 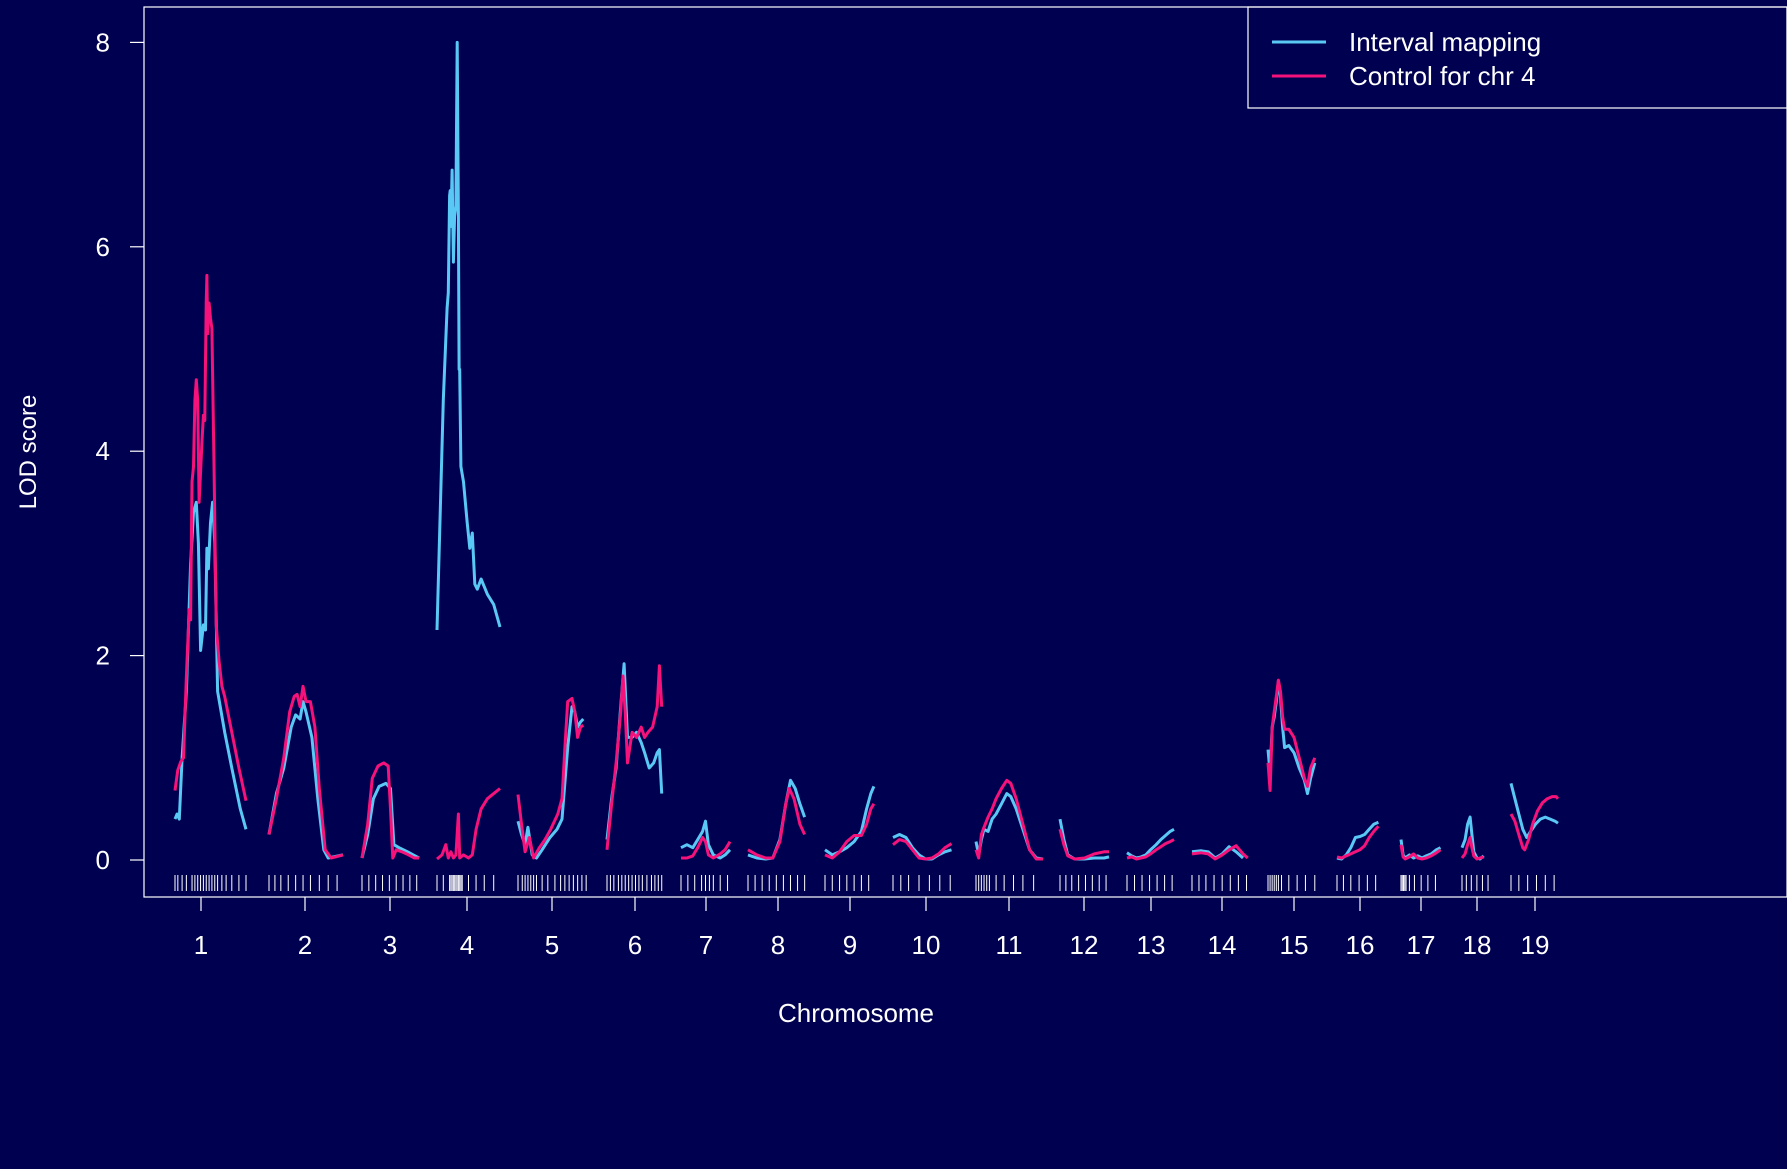 What do you see at coordinates (103, 860) in the screenshot?
I see `y-tick-label: 0` at bounding box center [103, 860].